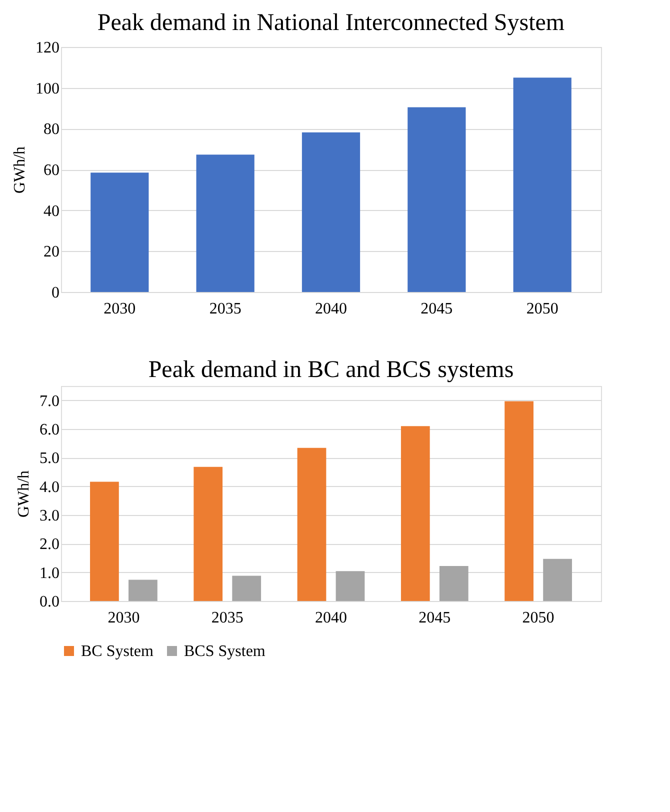  Describe the element at coordinates (50, 602) in the screenshot. I see `y-tick-label: 0.0` at that location.